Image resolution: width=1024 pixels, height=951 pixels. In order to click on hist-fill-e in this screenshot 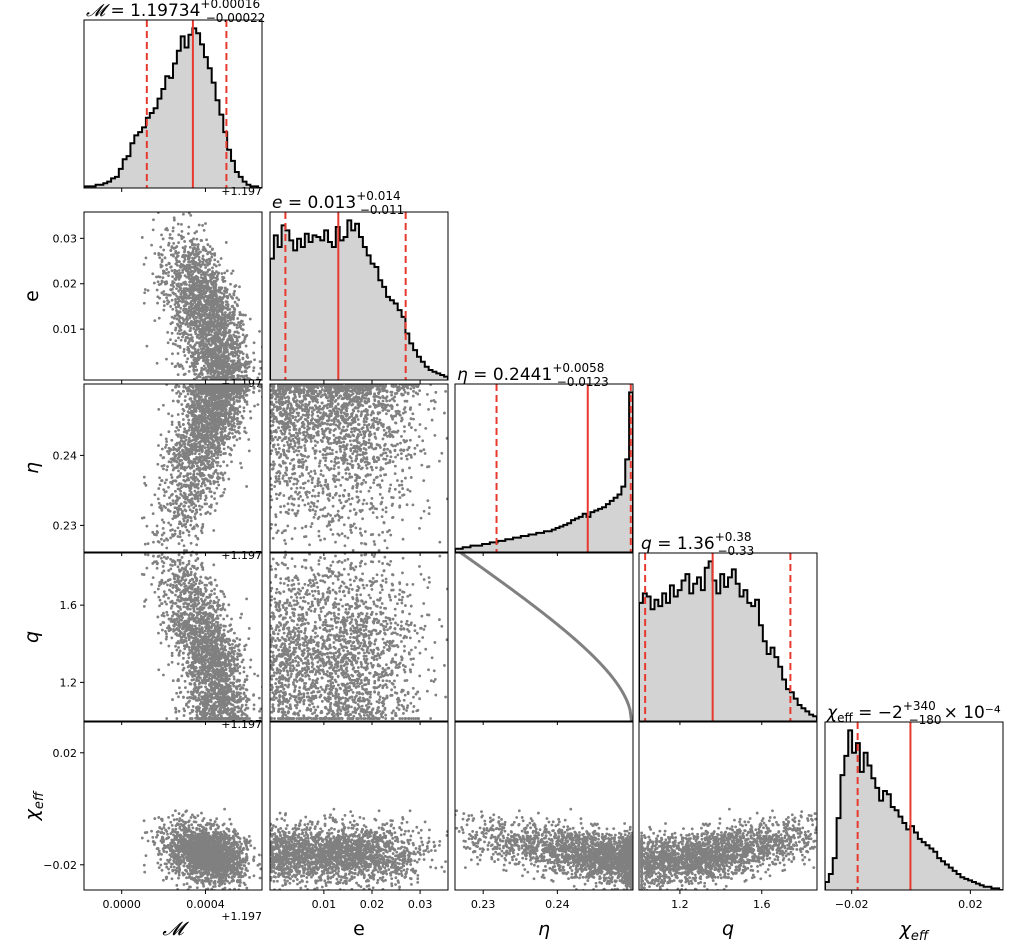, I will do `click(359, 300)`.